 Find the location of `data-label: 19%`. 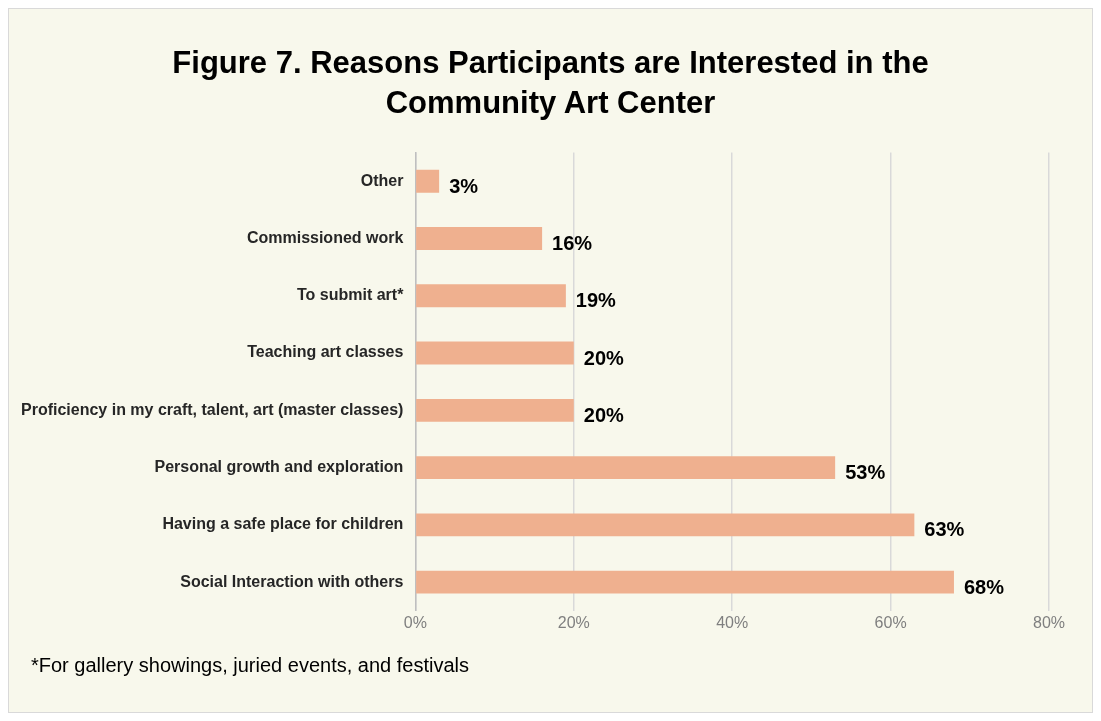

data-label: 19% is located at coordinates (596, 300).